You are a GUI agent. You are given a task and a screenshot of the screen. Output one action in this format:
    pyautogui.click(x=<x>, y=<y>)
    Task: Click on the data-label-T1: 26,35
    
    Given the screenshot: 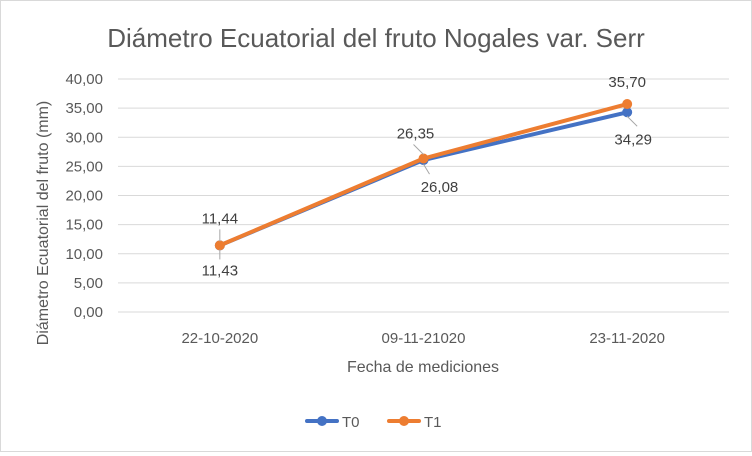 What is the action you would take?
    pyautogui.click(x=416, y=134)
    